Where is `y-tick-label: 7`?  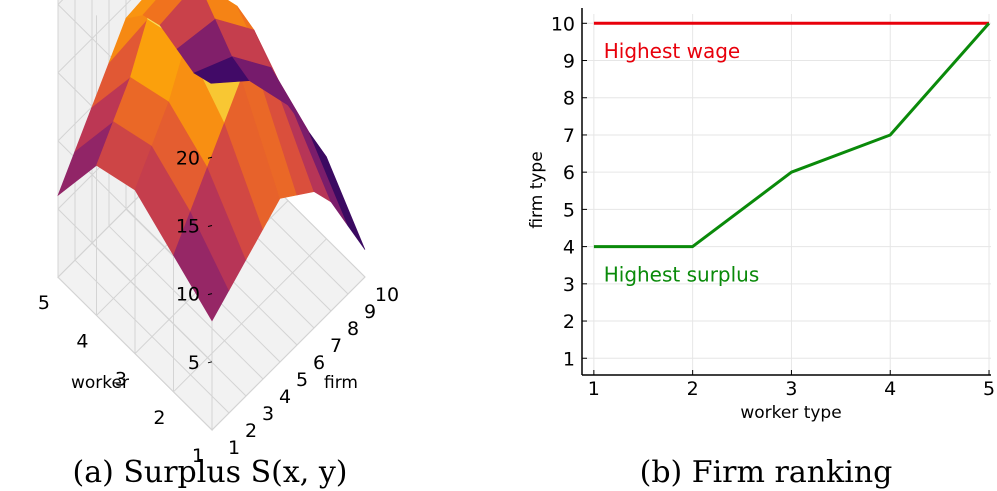 y-tick-label: 7 is located at coordinates (569, 136).